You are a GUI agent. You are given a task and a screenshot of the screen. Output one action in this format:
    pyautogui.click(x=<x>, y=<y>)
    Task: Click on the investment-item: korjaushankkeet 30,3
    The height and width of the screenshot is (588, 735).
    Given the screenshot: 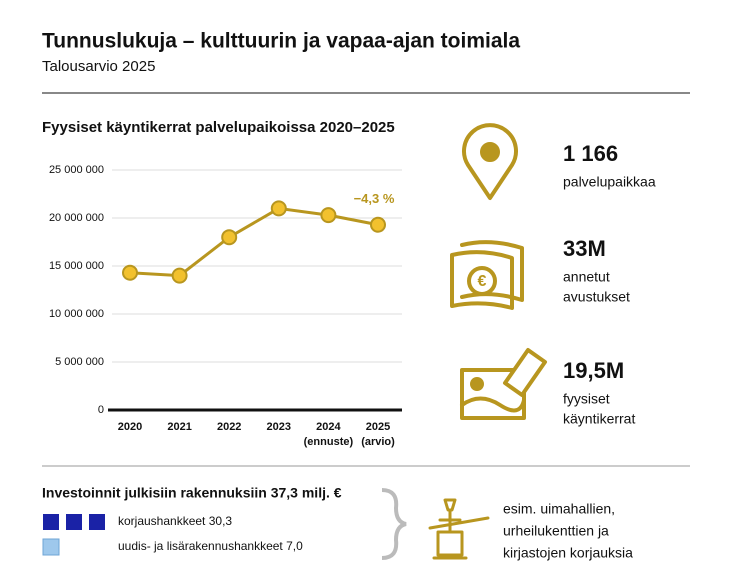 What is the action you would take?
    pyautogui.click(x=175, y=521)
    